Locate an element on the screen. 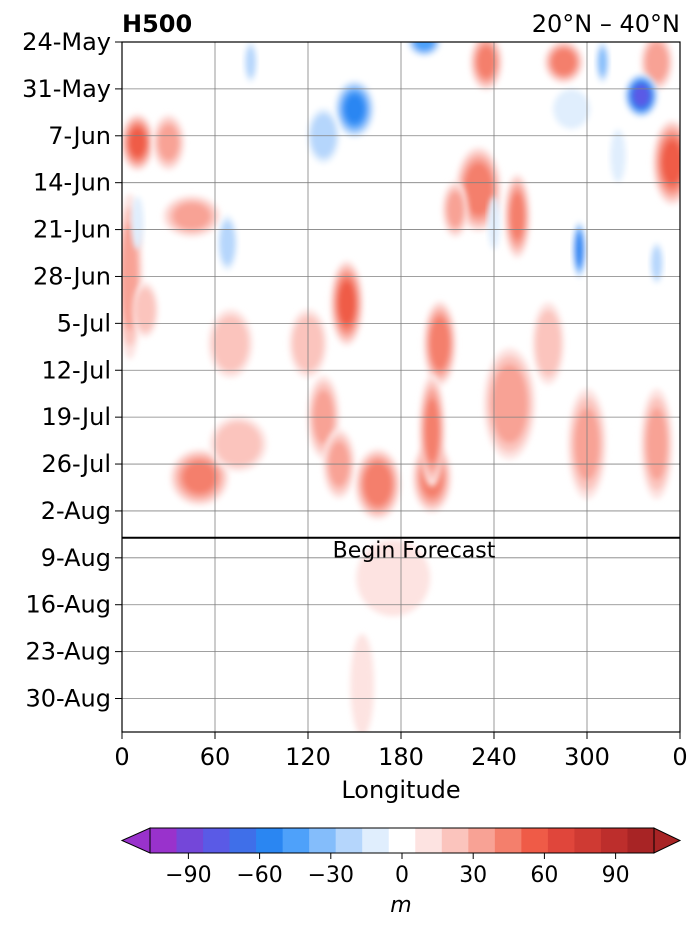 The height and width of the screenshot is (929, 700). title-left: H500 is located at coordinates (157, 24).